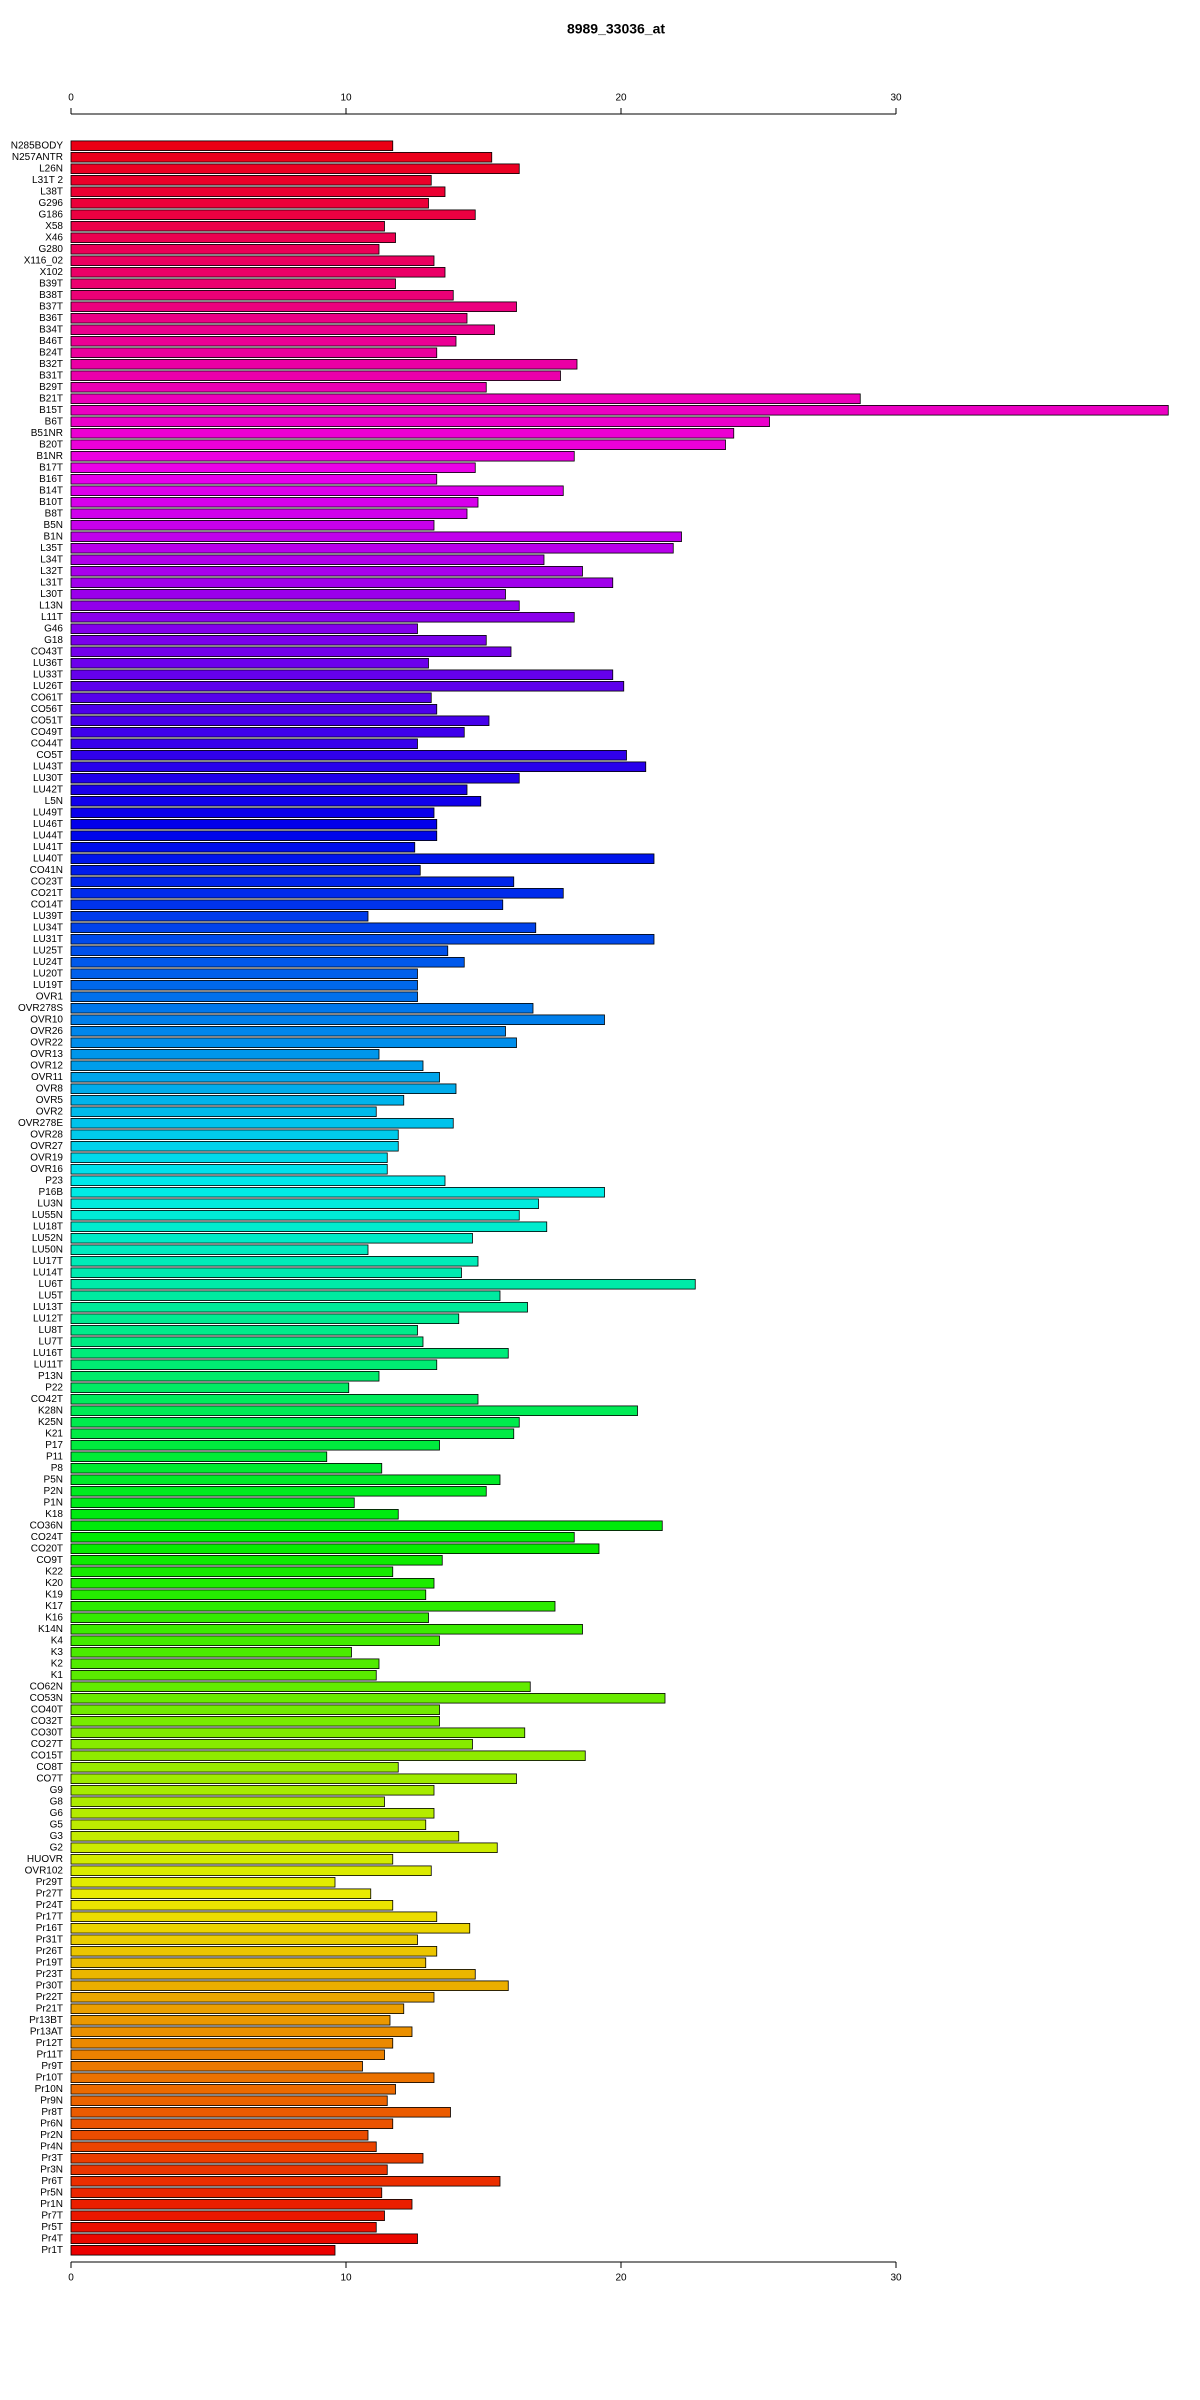 The width and height of the screenshot is (1200, 2400). I want to click on y-tick-label: P2N, so click(53, 1491).